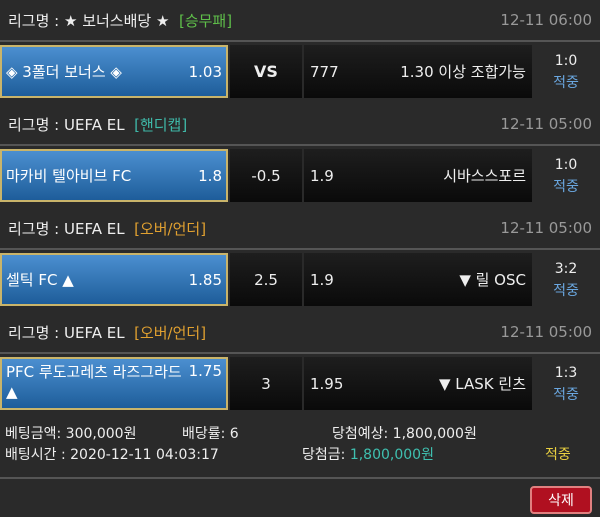  I want to click on home-odds: 1.03, so click(205, 71).